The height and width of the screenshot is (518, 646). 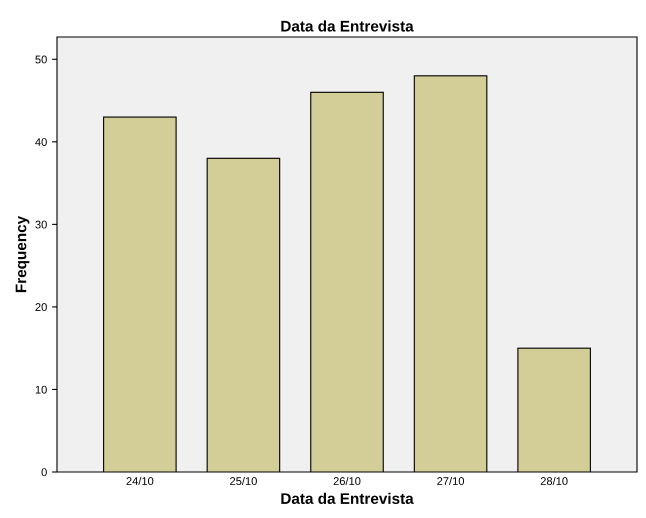 What do you see at coordinates (44, 472) in the screenshot?
I see `y-tick-label: 0` at bounding box center [44, 472].